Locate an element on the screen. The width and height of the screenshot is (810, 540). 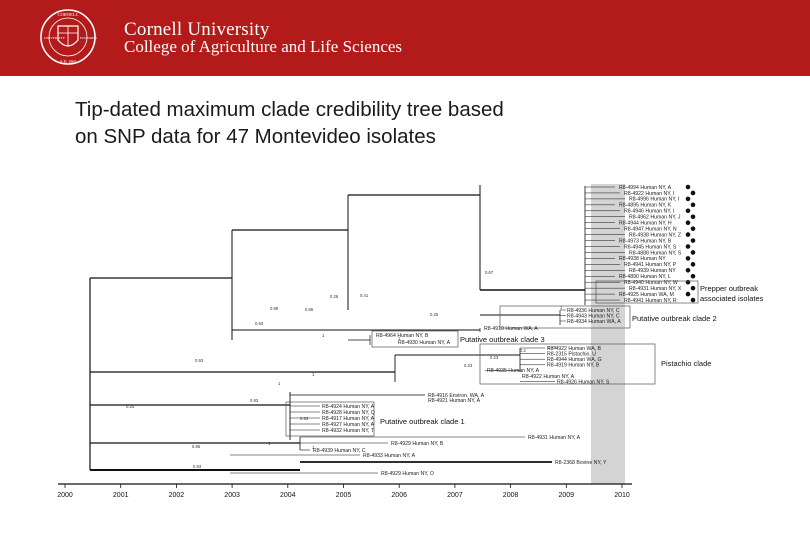
outbreak-tip-label: R8-4931 Human NY, X is located at coordinates (655, 289).